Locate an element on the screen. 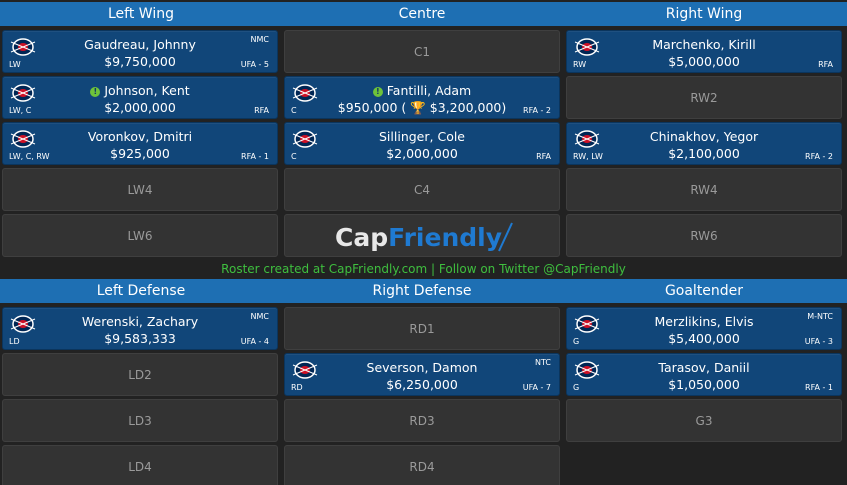  empty-slot-ld4: LD4 is located at coordinates (140, 465).